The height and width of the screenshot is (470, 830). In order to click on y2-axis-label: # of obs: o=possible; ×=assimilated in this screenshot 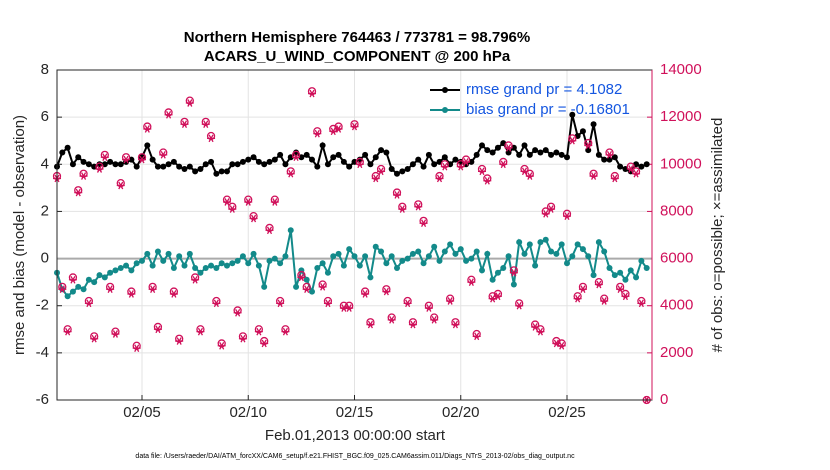, I will do `click(717, 235)`.